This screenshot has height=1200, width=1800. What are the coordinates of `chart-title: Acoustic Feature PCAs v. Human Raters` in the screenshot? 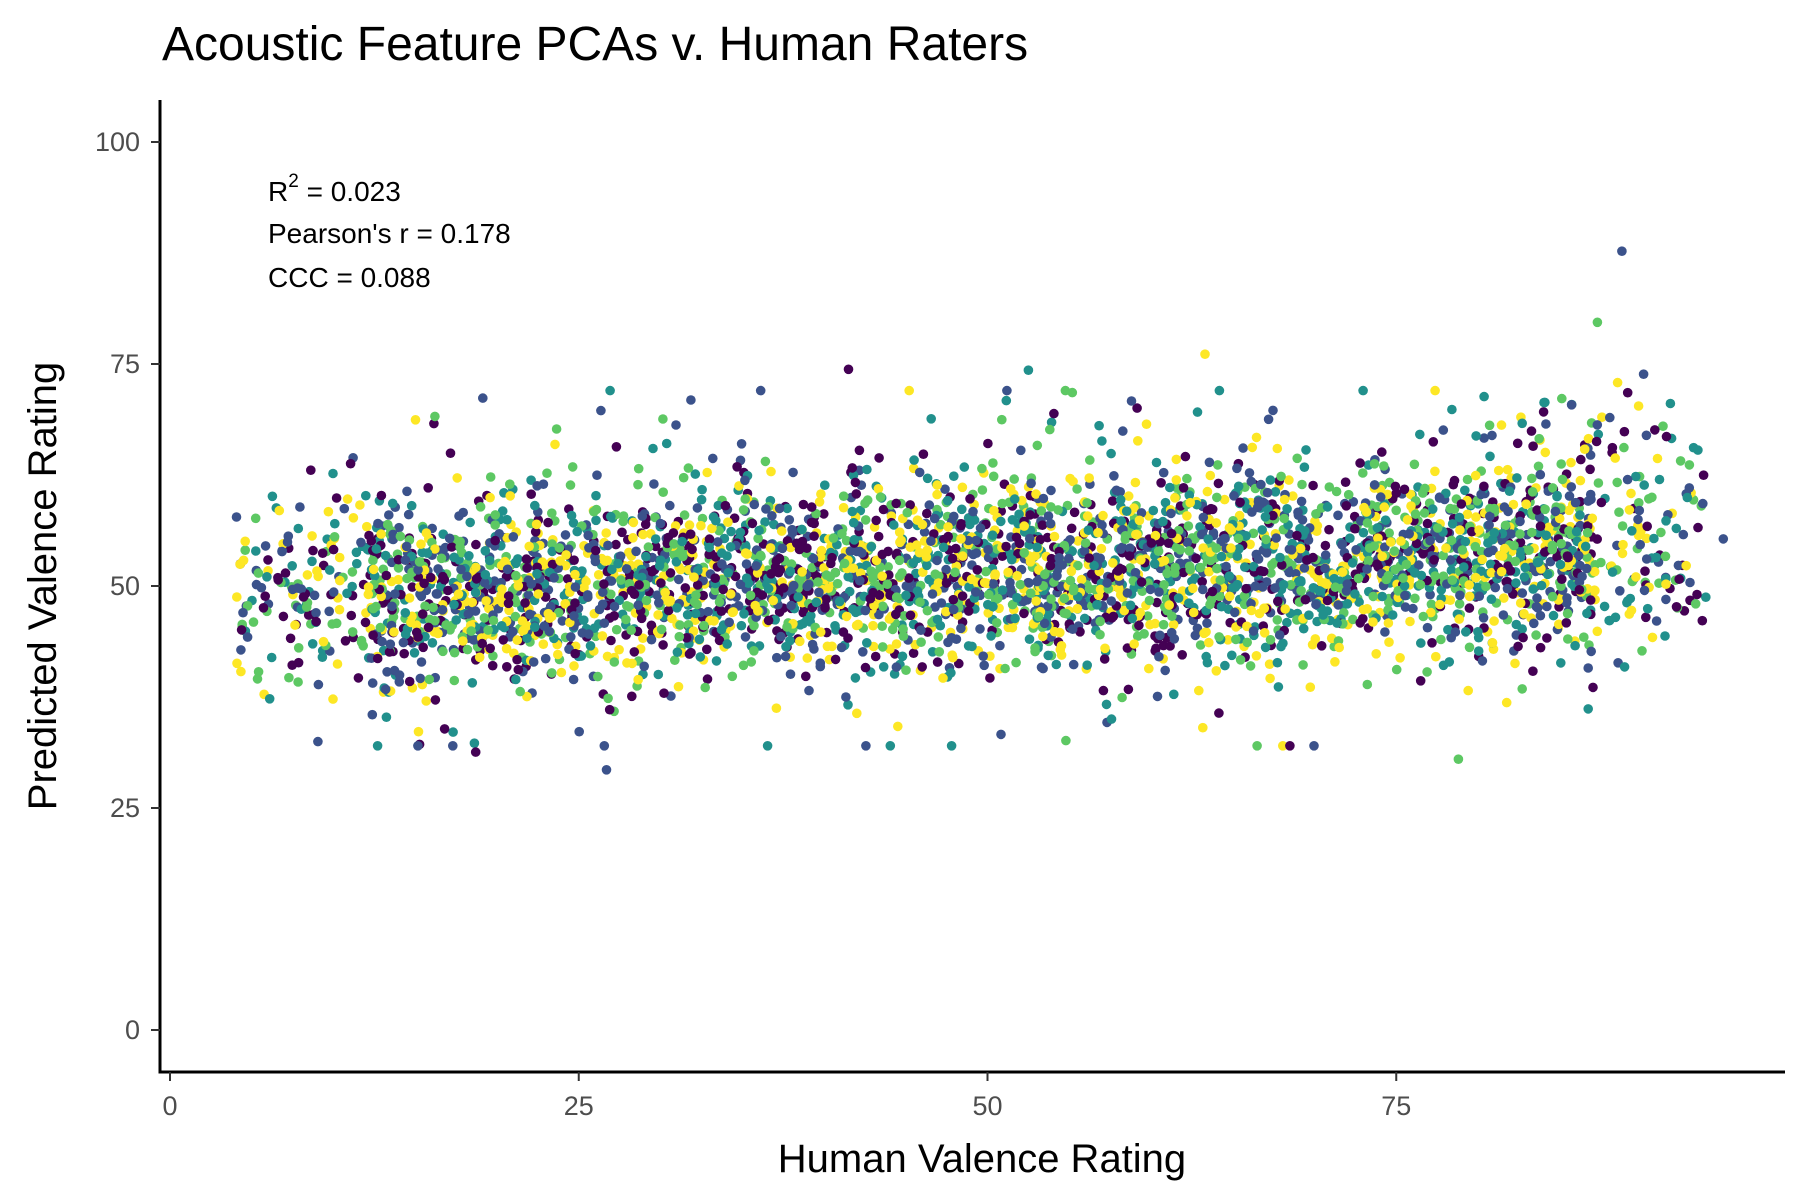 It's located at (595, 44).